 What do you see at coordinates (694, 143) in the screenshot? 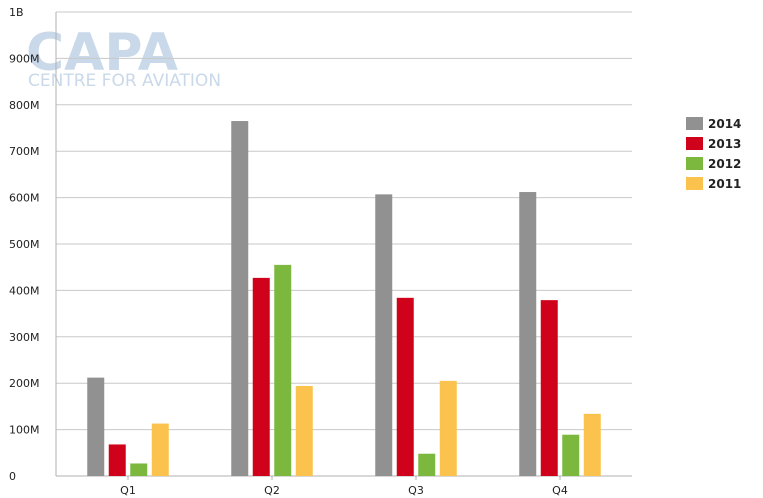
I see `legend-swatch-2013` at bounding box center [694, 143].